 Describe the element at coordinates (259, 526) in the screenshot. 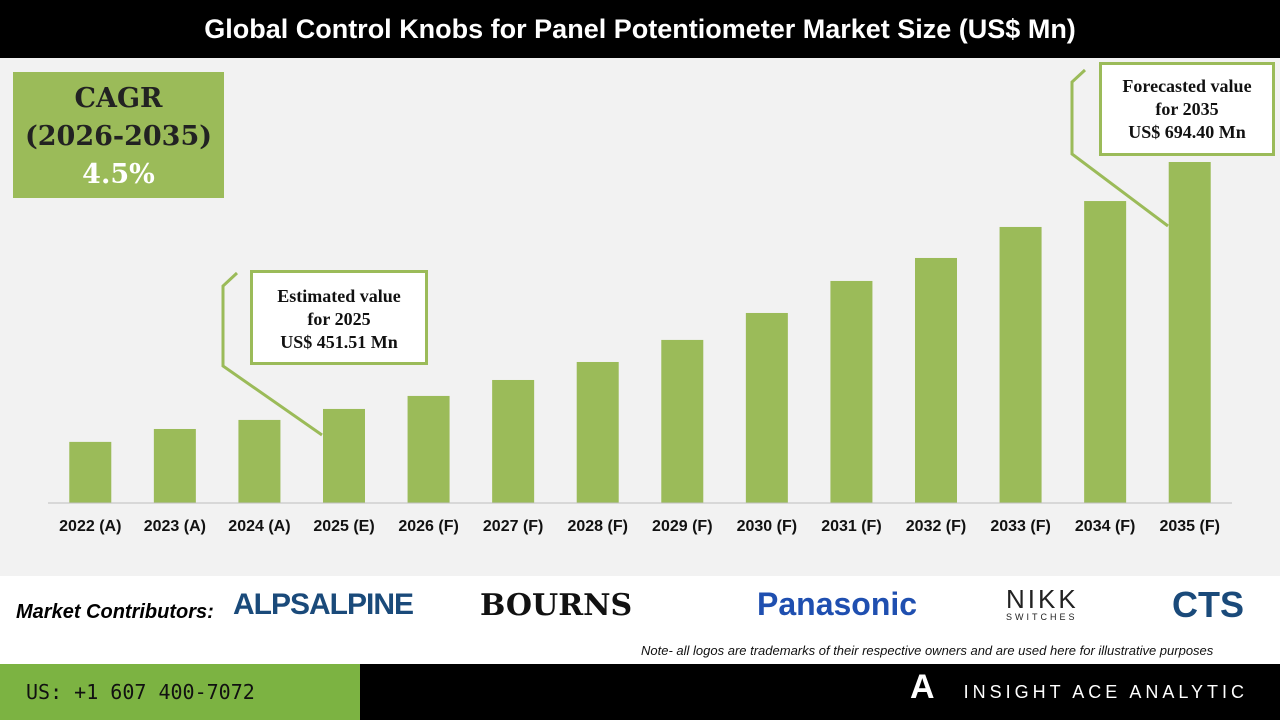

I see `x-tick-label: 2024 (A)` at that location.